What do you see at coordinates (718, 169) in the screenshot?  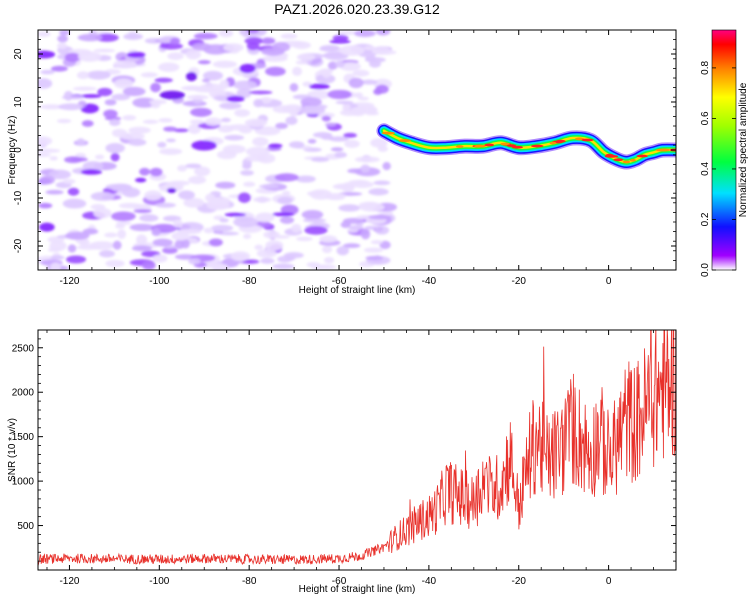 I see `colorbar-ticks: 0.0 0.2 0.4 0.6 0.8` at bounding box center [718, 169].